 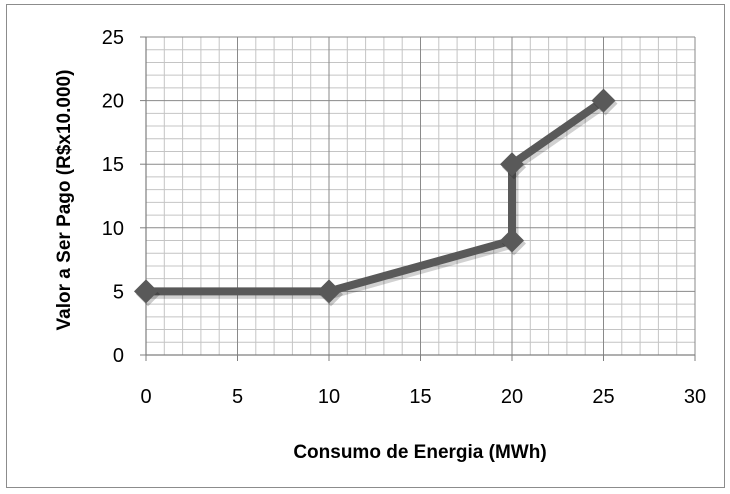 I want to click on x-tick-labels: 0 5 10 15 20 25 30, so click(x=423, y=397).